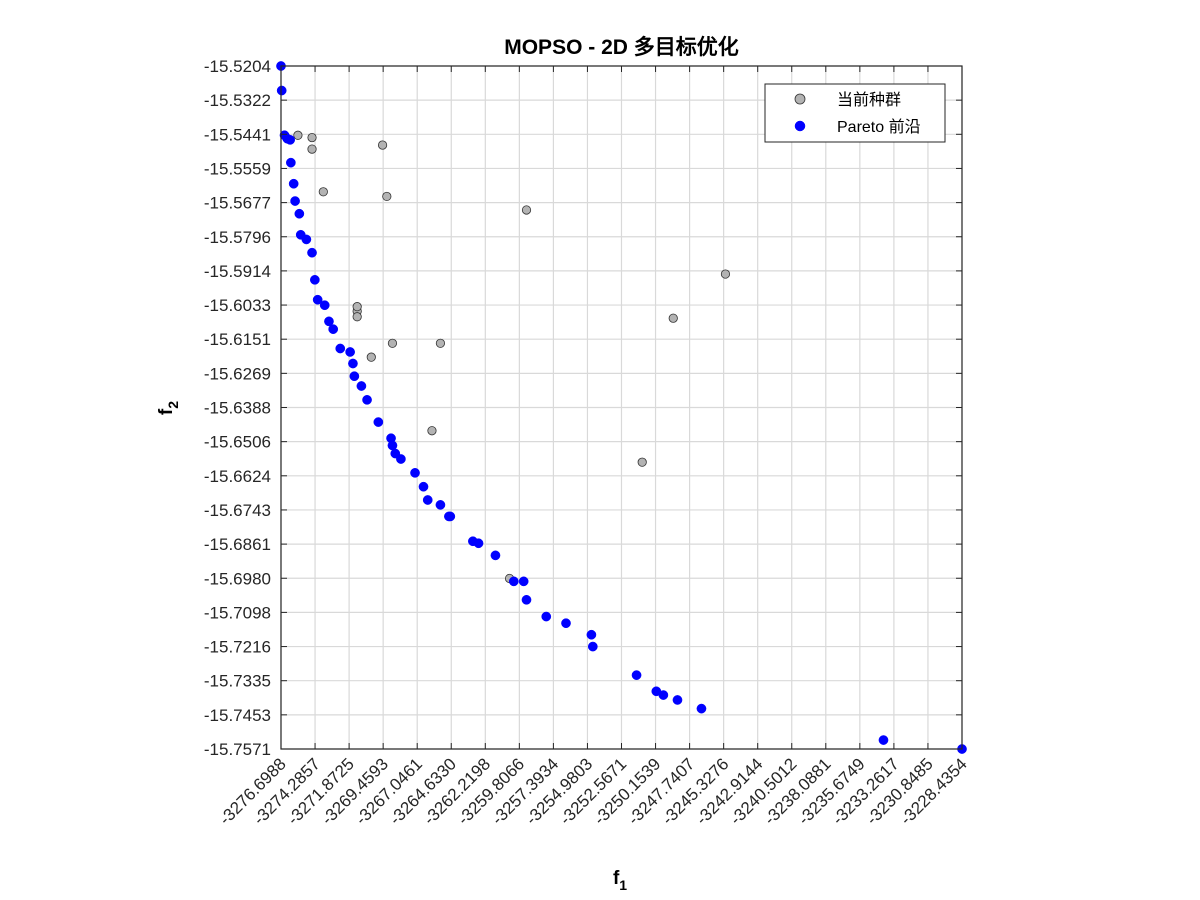  What do you see at coordinates (237, 134) in the screenshot?
I see `y-tick-label: -15.5441` at bounding box center [237, 134].